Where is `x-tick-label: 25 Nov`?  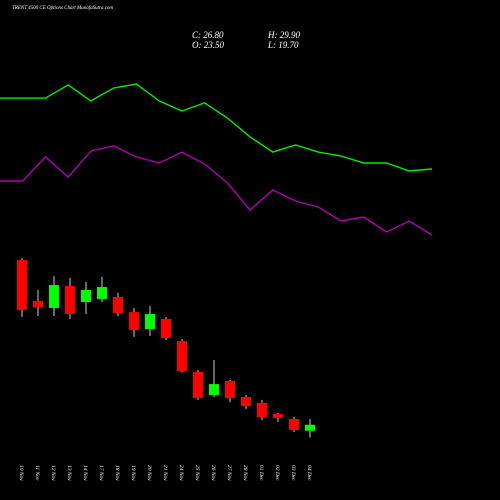 x-tick-label: 25 Nov is located at coordinates (197, 473).